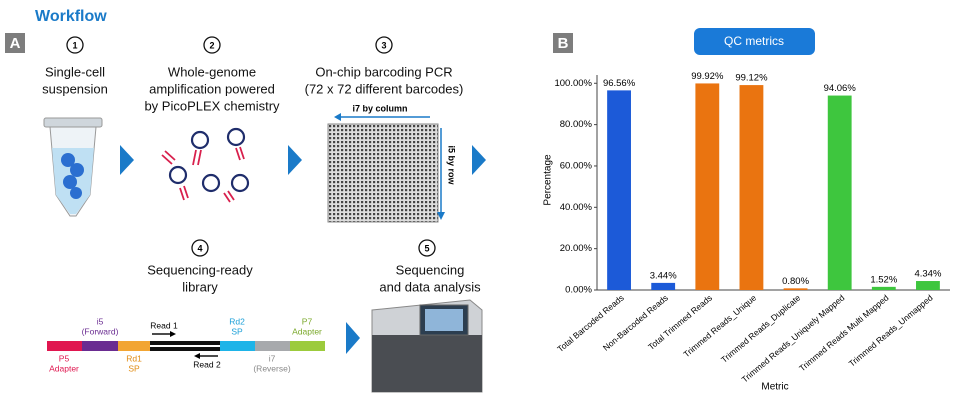 This screenshot has width=958, height=401. I want to click on data-label: 94.06%, so click(840, 88).